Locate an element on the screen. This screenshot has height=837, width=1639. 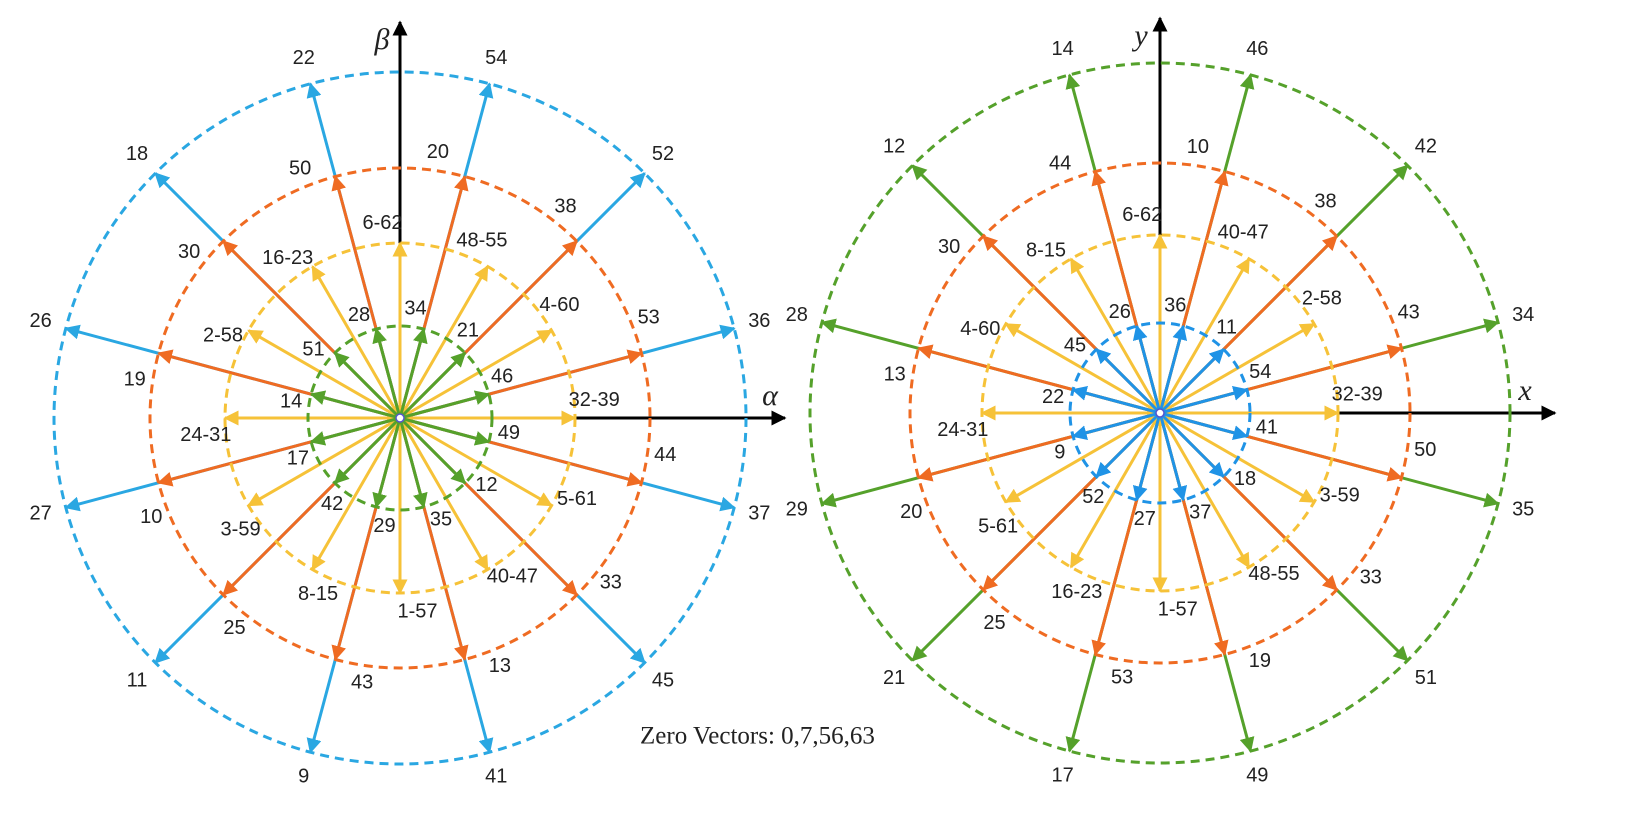
vector-label: 44 is located at coordinates (665, 455).